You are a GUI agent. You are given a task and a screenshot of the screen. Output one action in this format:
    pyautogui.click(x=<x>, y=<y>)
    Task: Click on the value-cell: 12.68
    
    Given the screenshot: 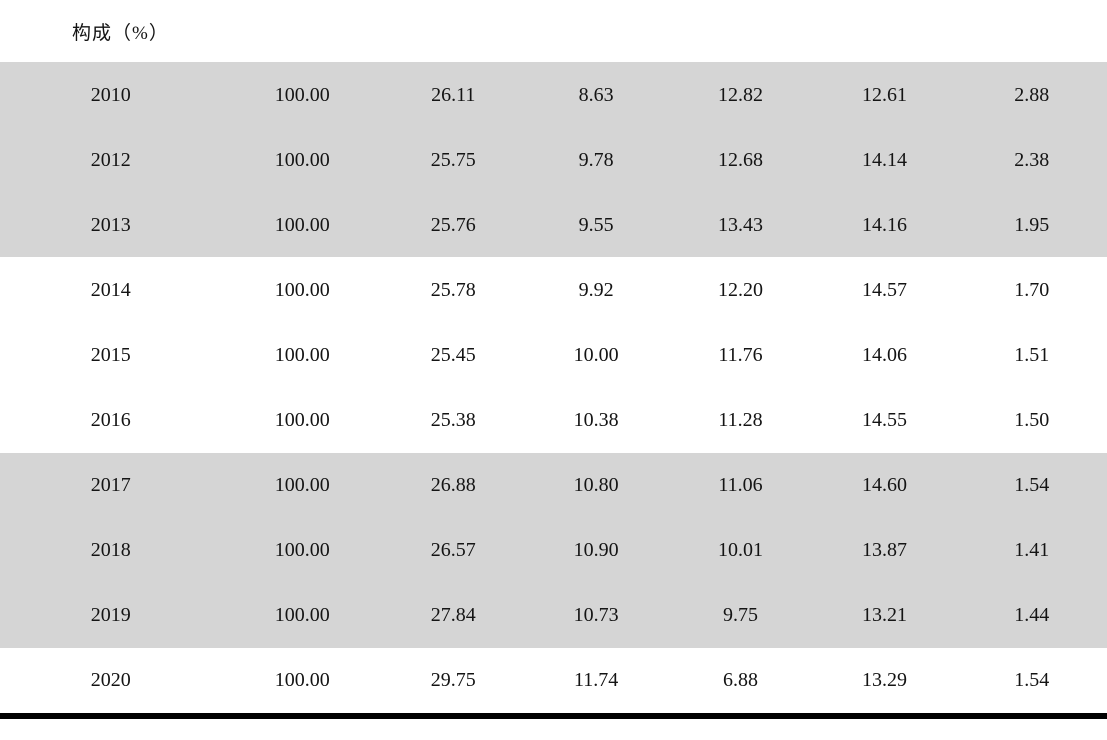 What is the action you would take?
    pyautogui.click(x=741, y=159)
    